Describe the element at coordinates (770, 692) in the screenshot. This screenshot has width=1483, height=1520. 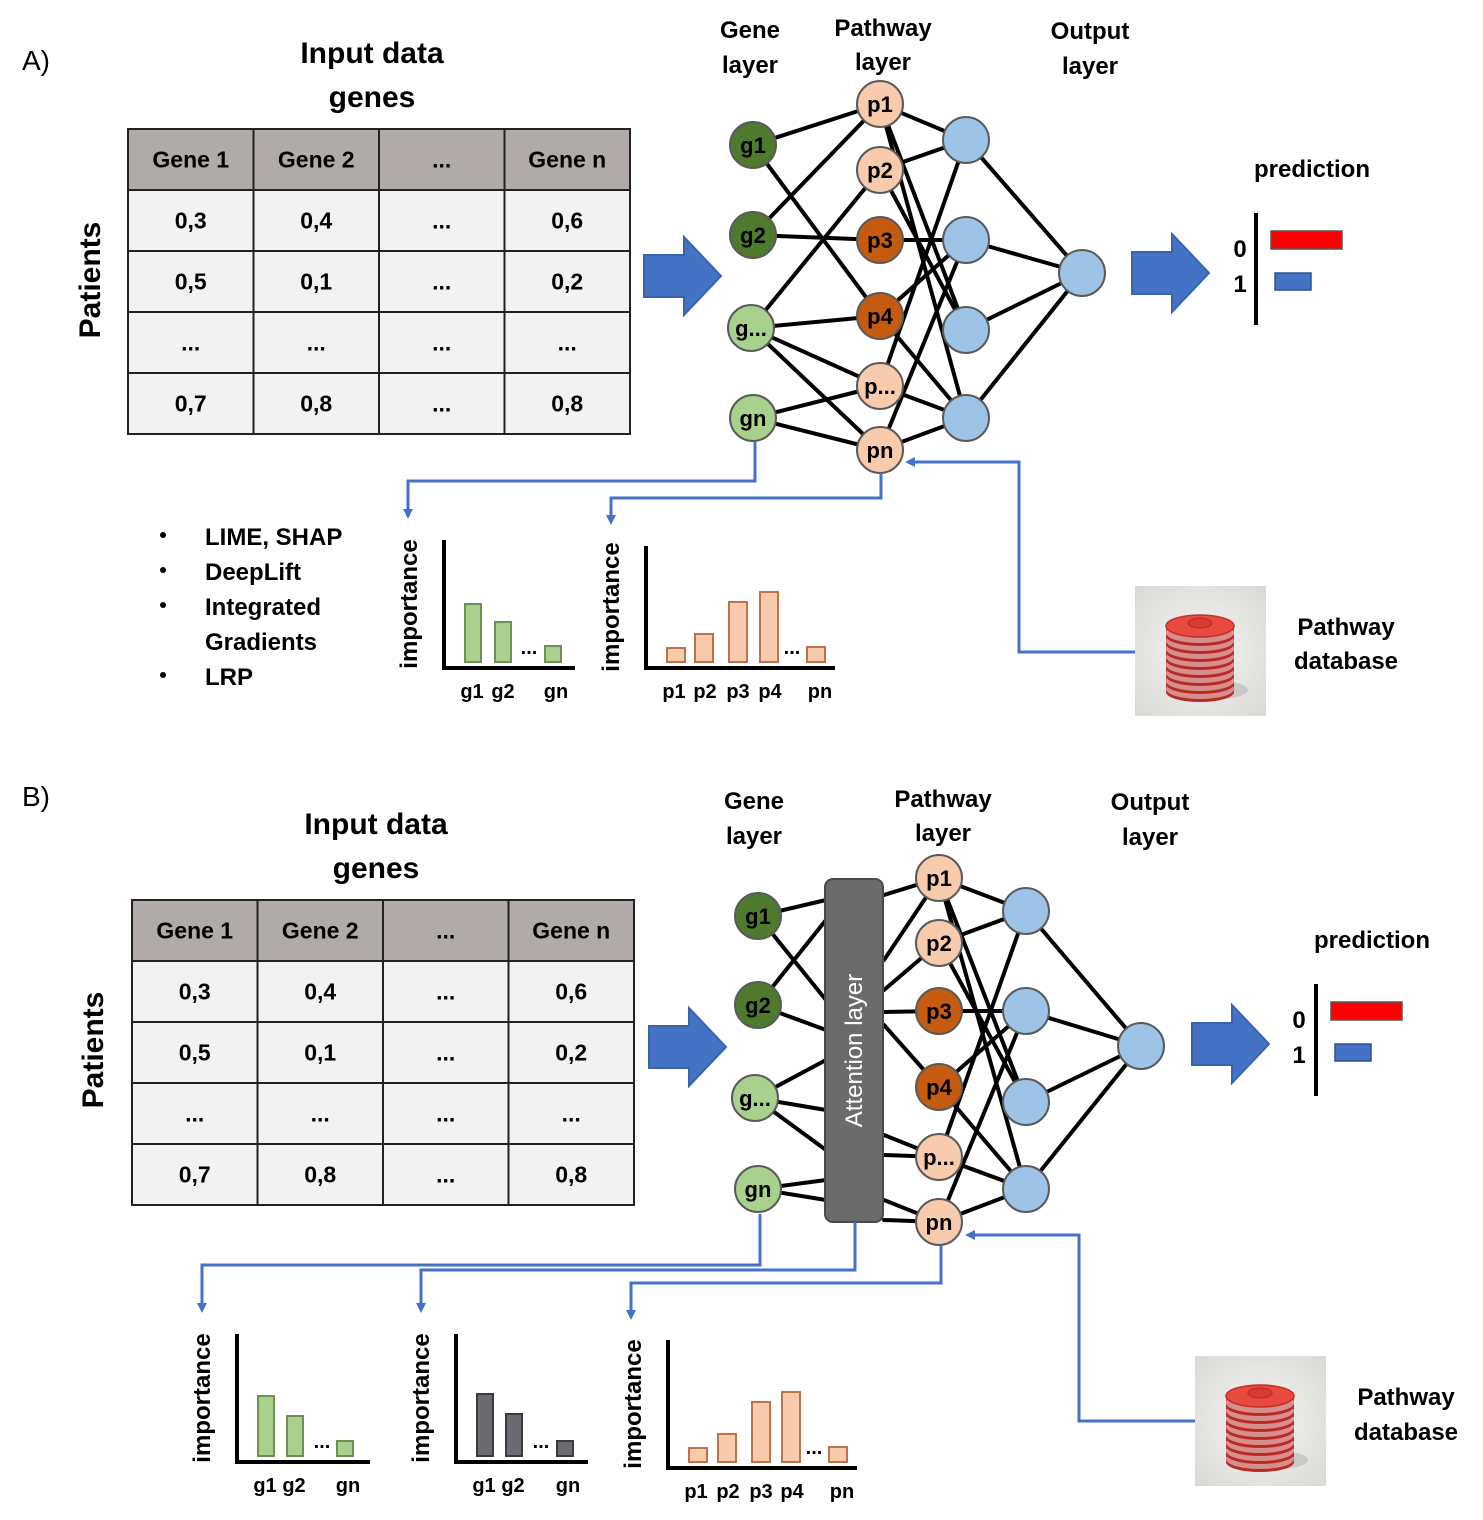
I see `chart-tick-label: p4` at that location.